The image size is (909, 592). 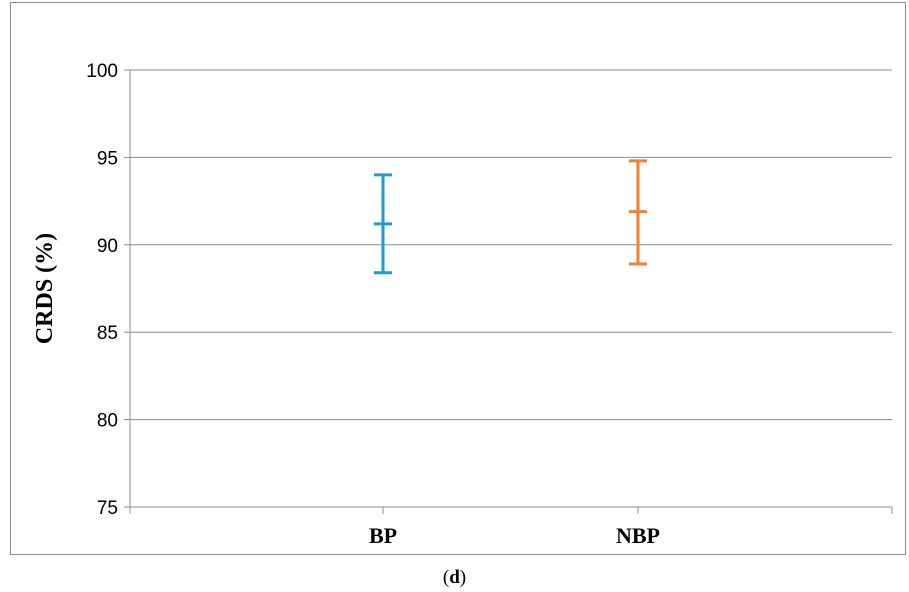 What do you see at coordinates (510, 217) in the screenshot?
I see `error-bars` at bounding box center [510, 217].